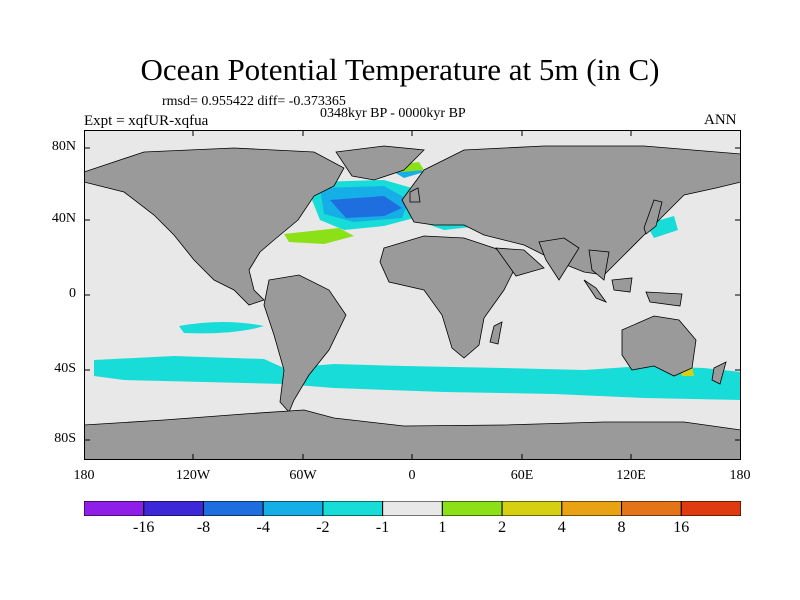  Describe the element at coordinates (522, 475) in the screenshot. I see `lon-label-60e: 60E` at that location.